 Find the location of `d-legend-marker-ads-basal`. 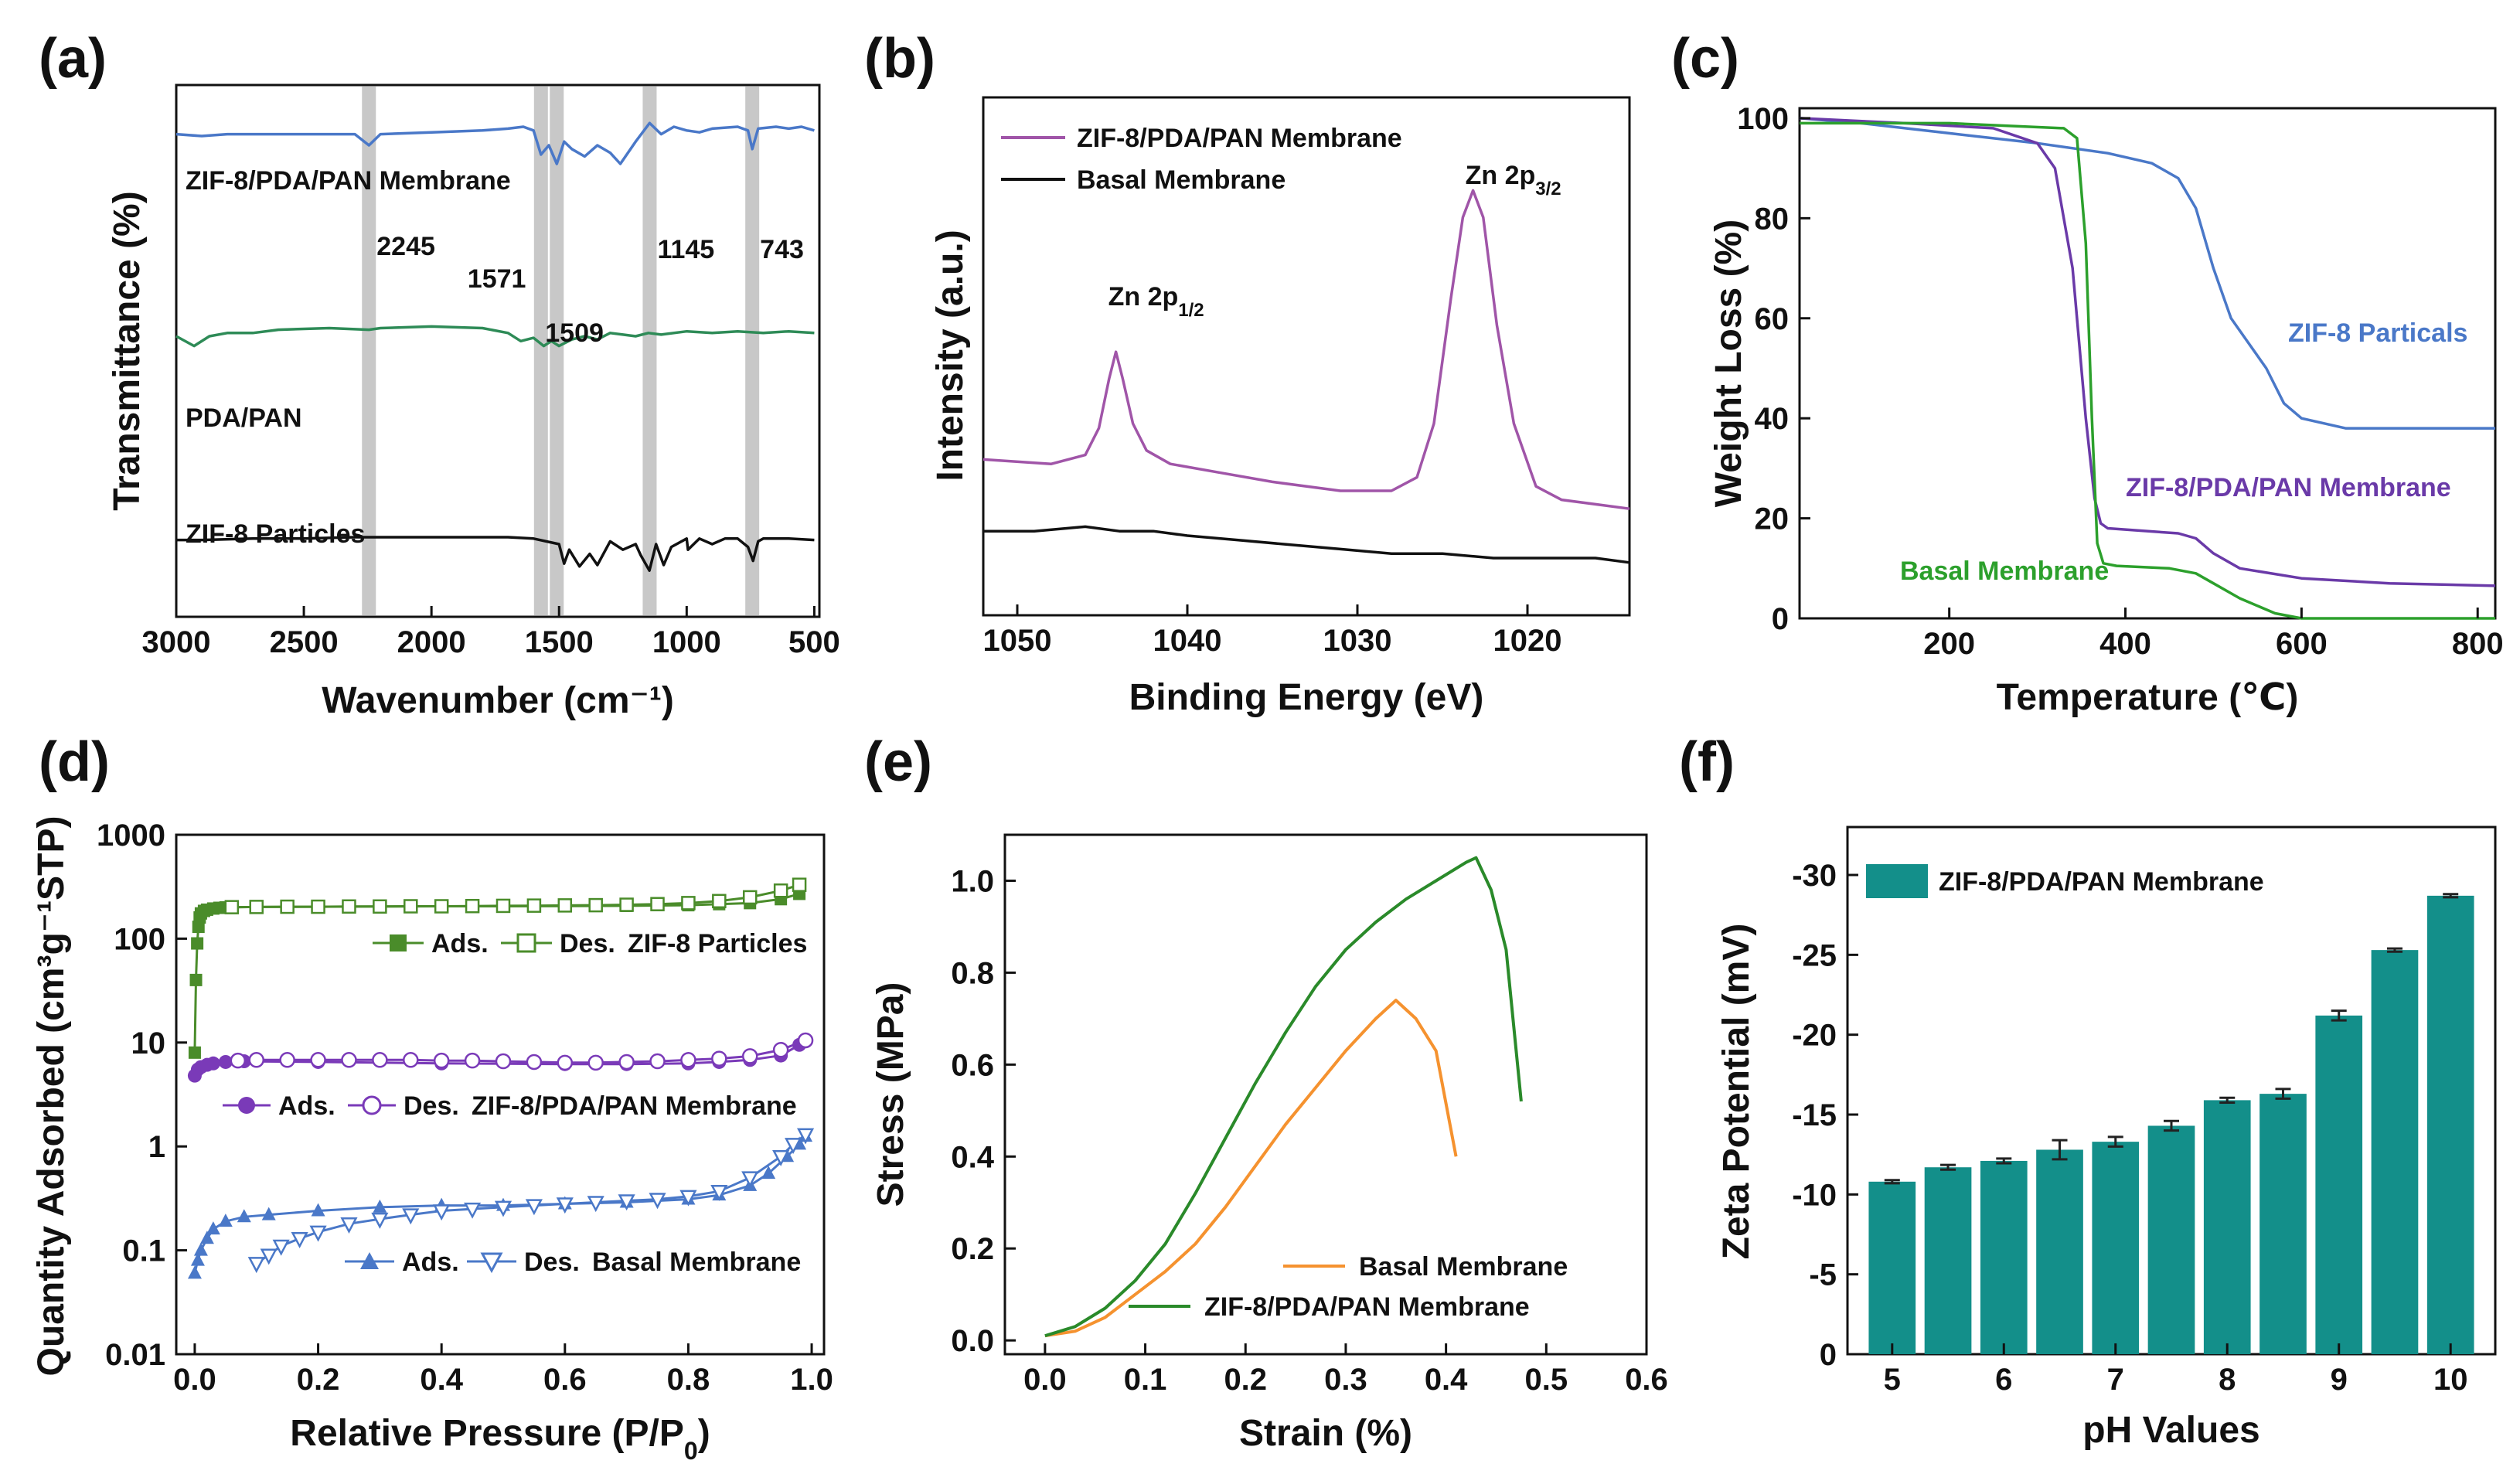

d-legend-marker-ads-basal is located at coordinates (369, 1260).